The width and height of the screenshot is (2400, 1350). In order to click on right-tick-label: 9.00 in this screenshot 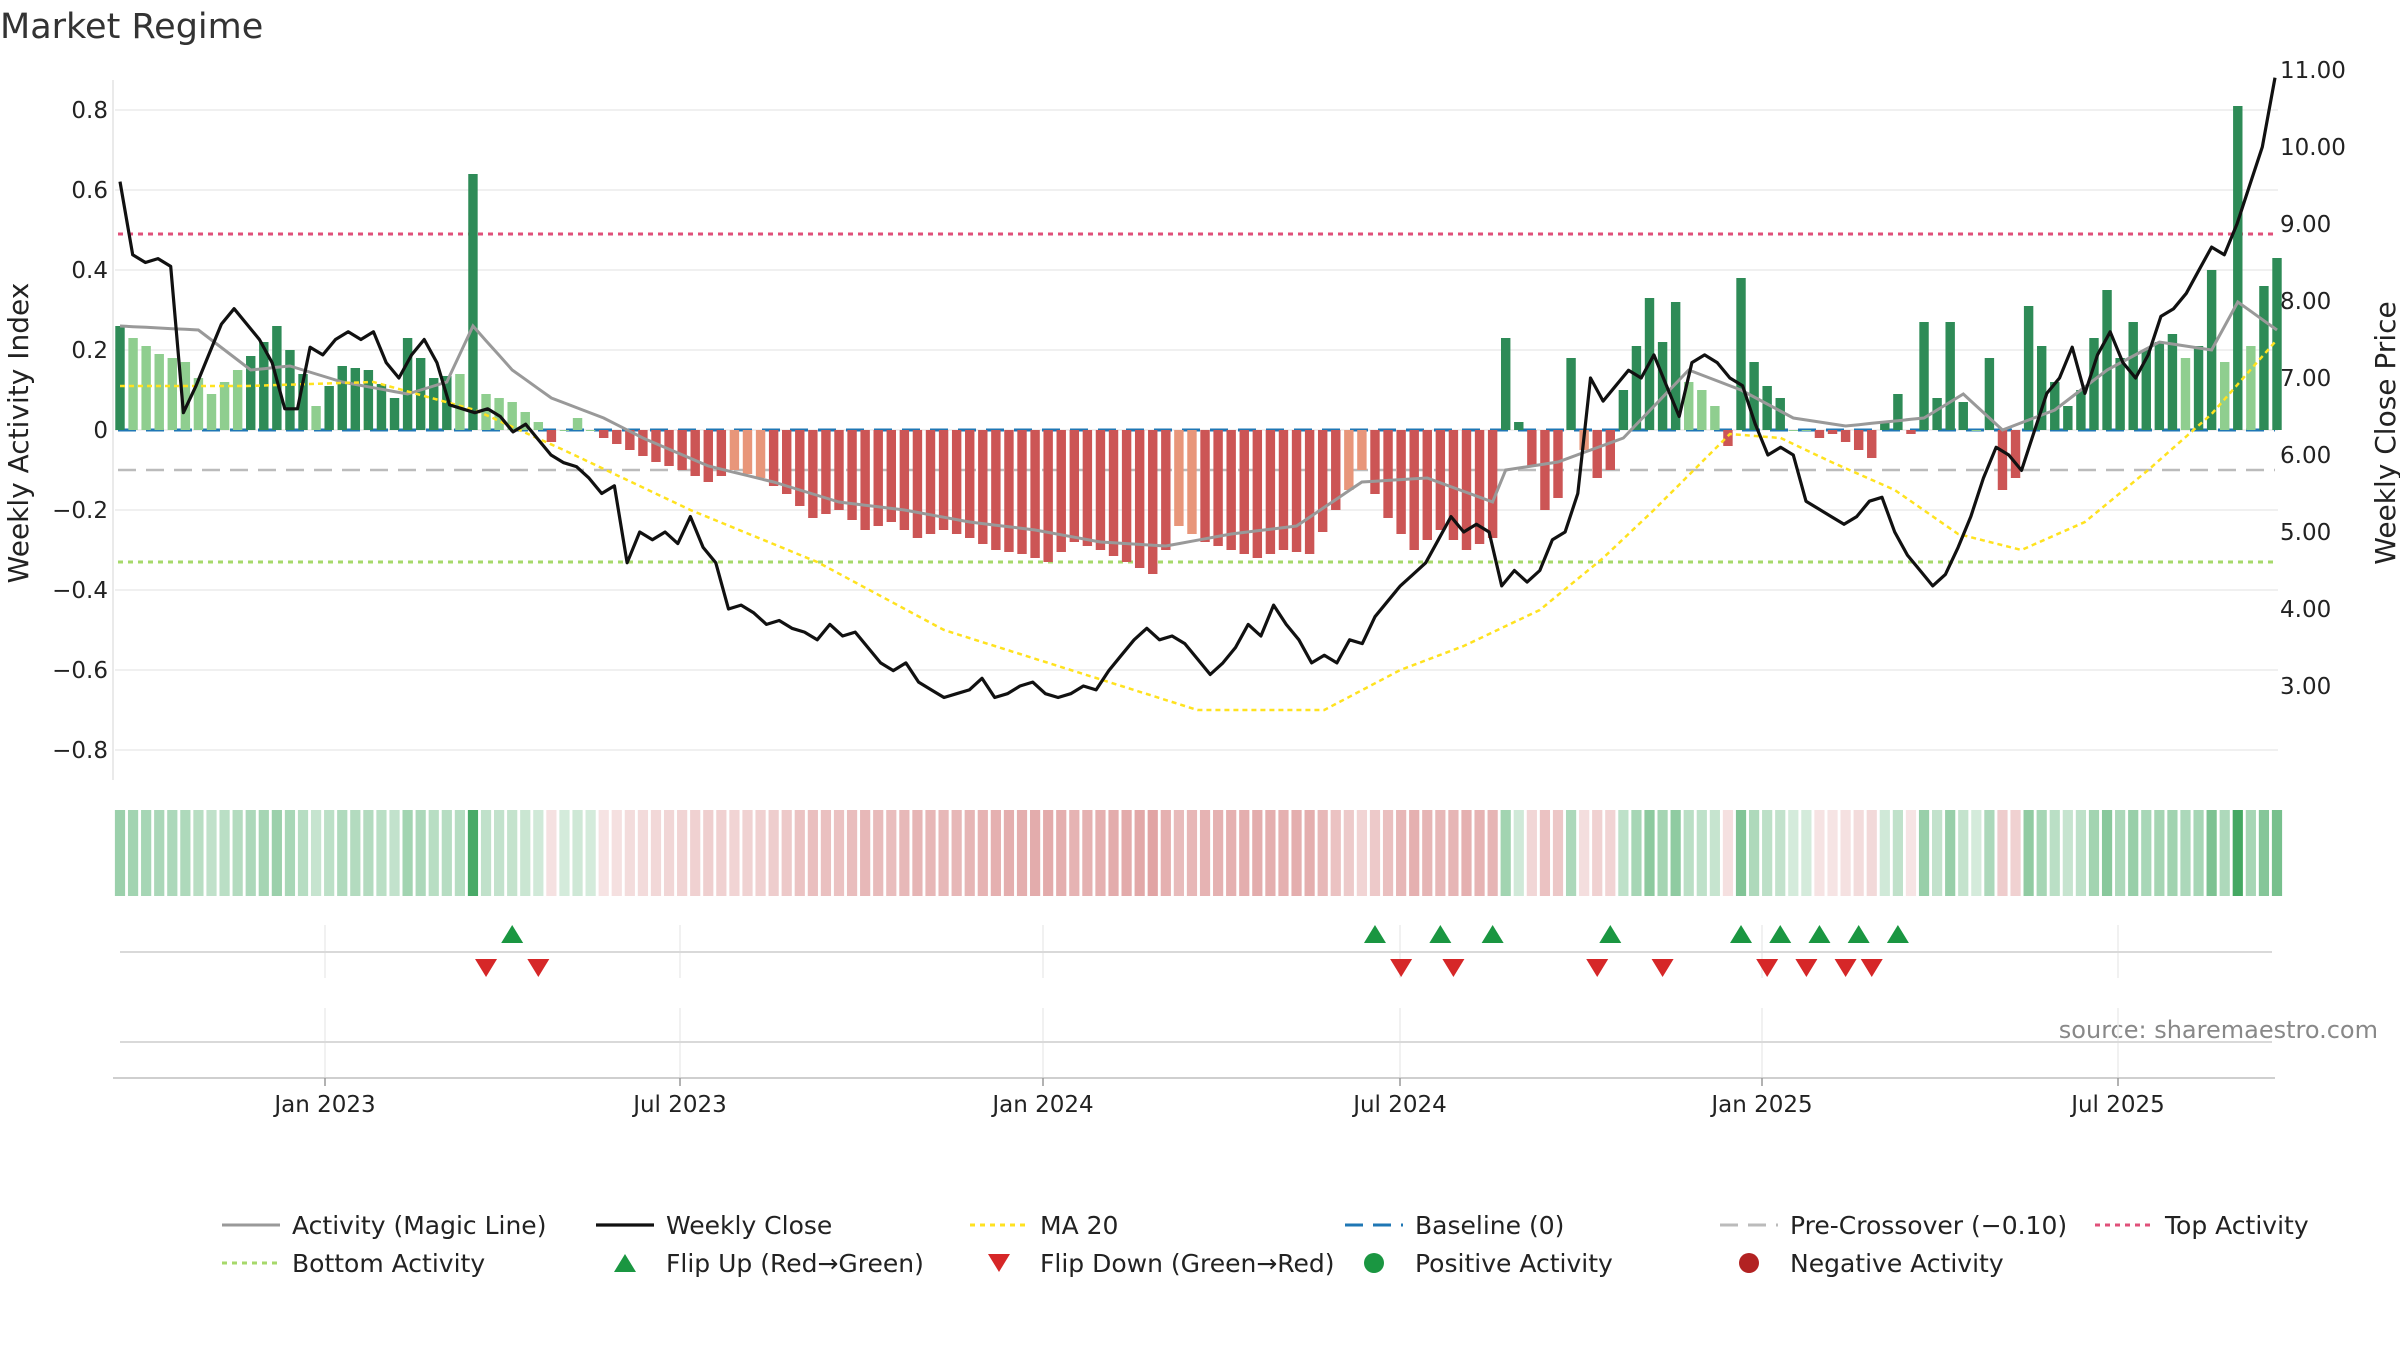, I will do `click(2305, 225)`.